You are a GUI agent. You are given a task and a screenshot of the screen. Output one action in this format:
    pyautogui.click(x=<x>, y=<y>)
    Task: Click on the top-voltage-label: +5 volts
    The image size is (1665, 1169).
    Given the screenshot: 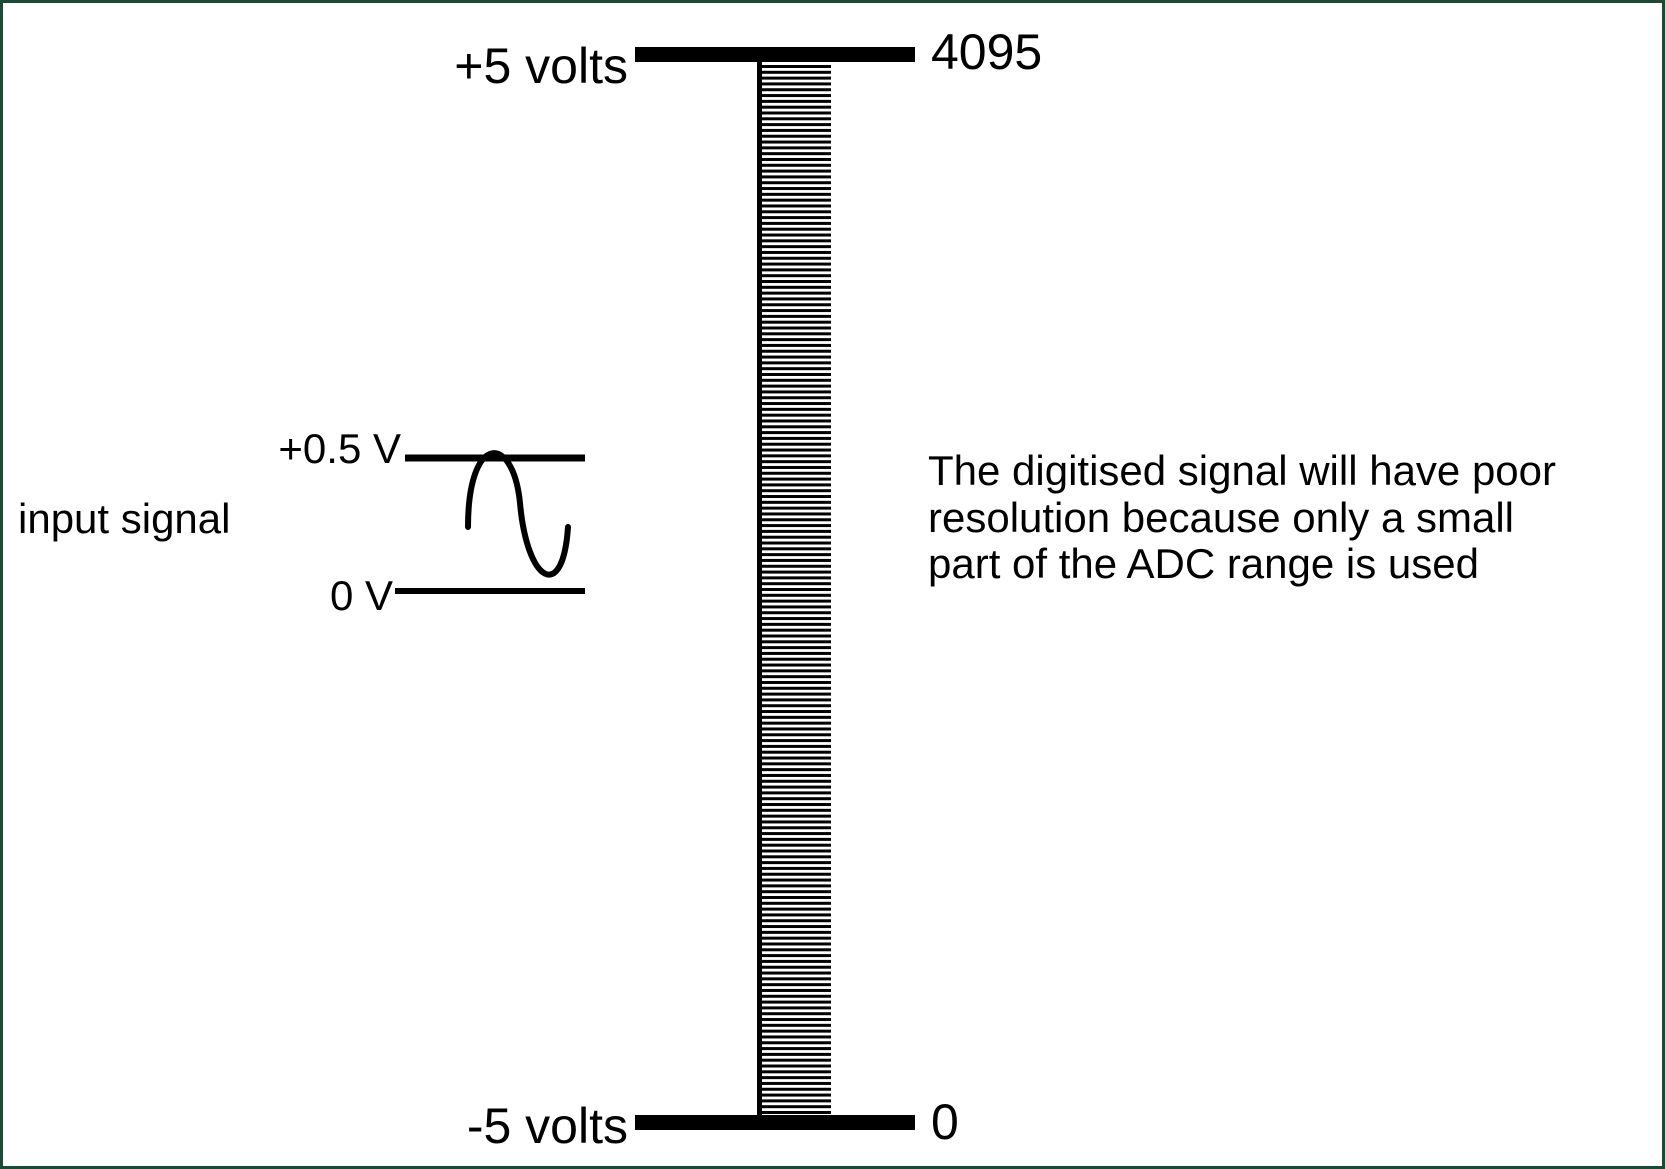 What is the action you would take?
    pyautogui.click(x=541, y=66)
    